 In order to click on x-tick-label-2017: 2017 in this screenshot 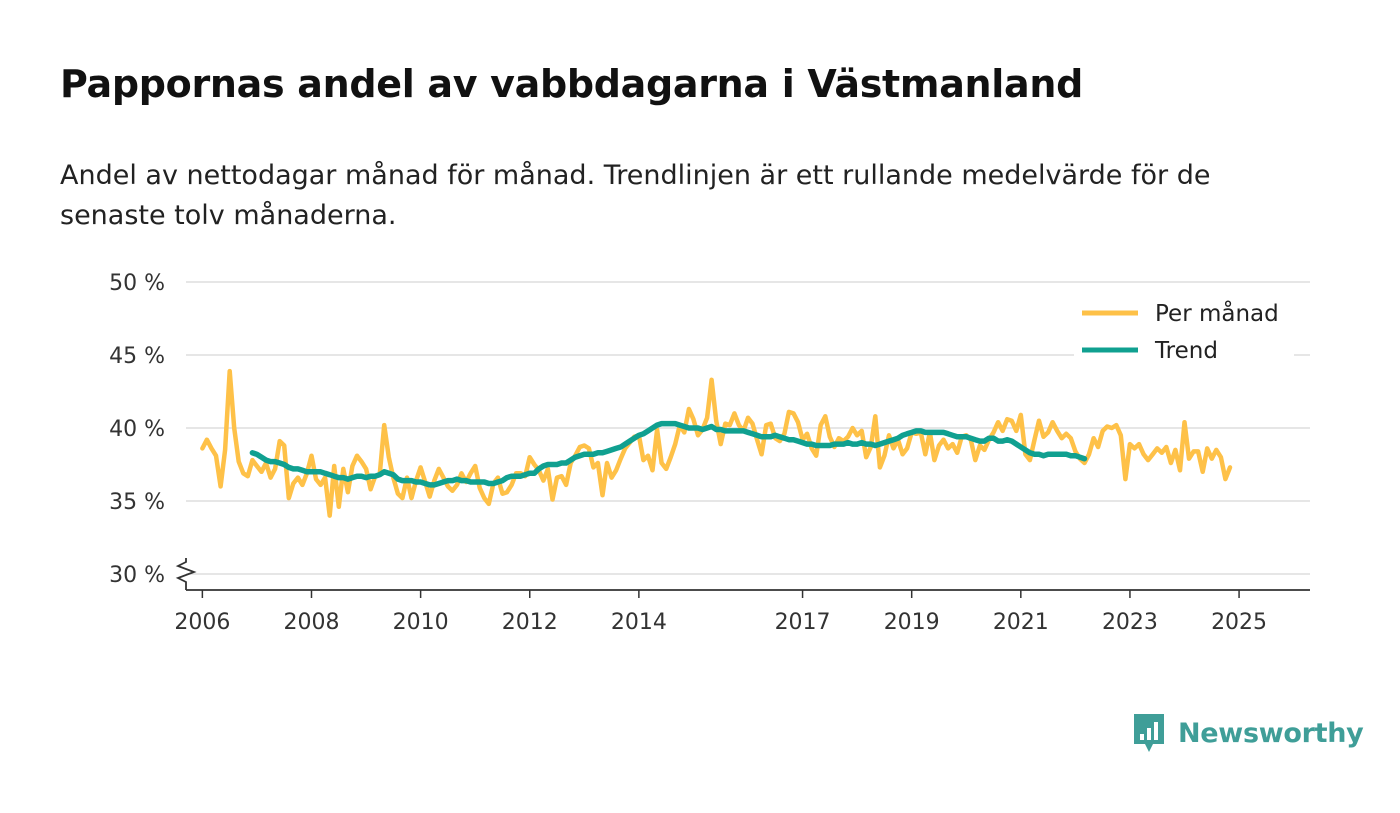, I will do `click(803, 622)`.